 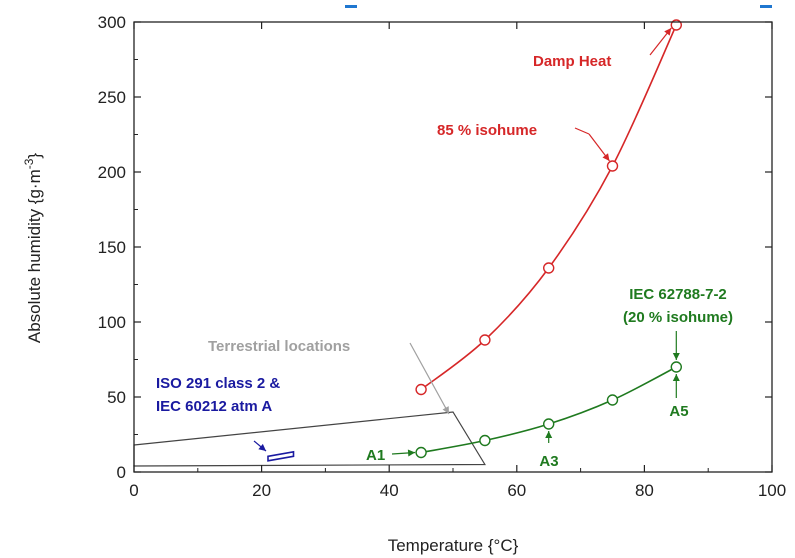 I want to click on label-a1: A1, so click(x=375, y=455).